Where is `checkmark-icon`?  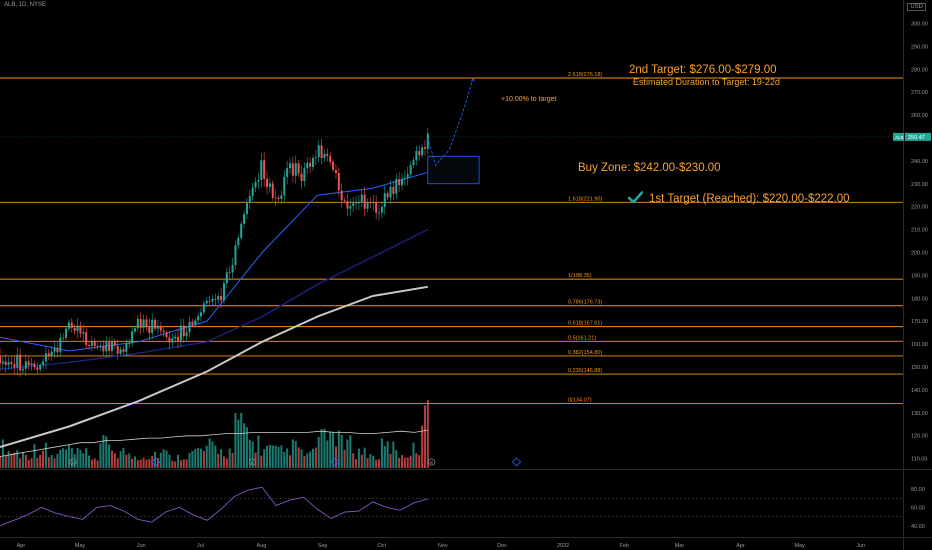 checkmark-icon is located at coordinates (635, 197).